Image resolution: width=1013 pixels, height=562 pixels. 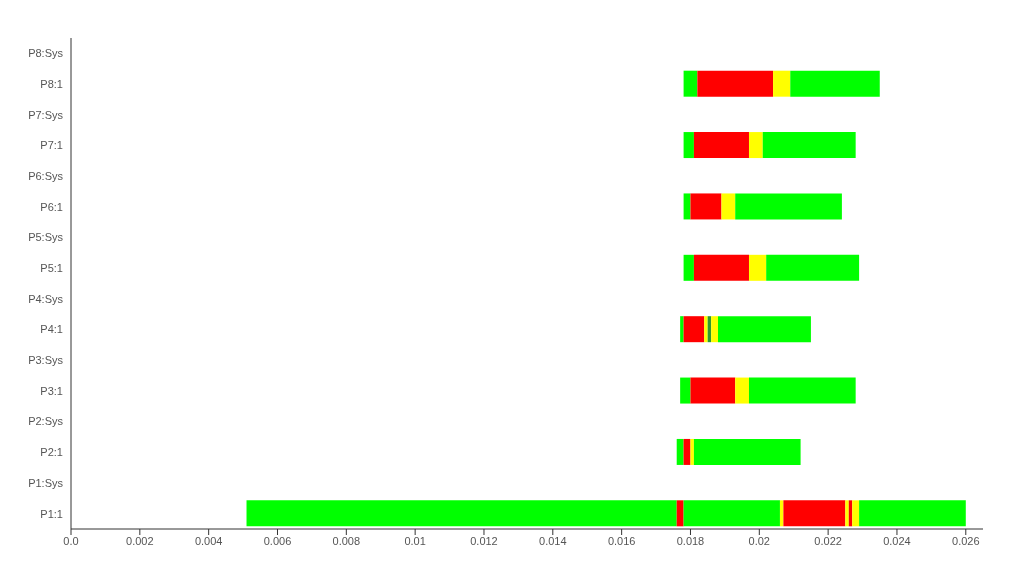 I want to click on y-tick-label: P2:1, so click(x=51, y=452).